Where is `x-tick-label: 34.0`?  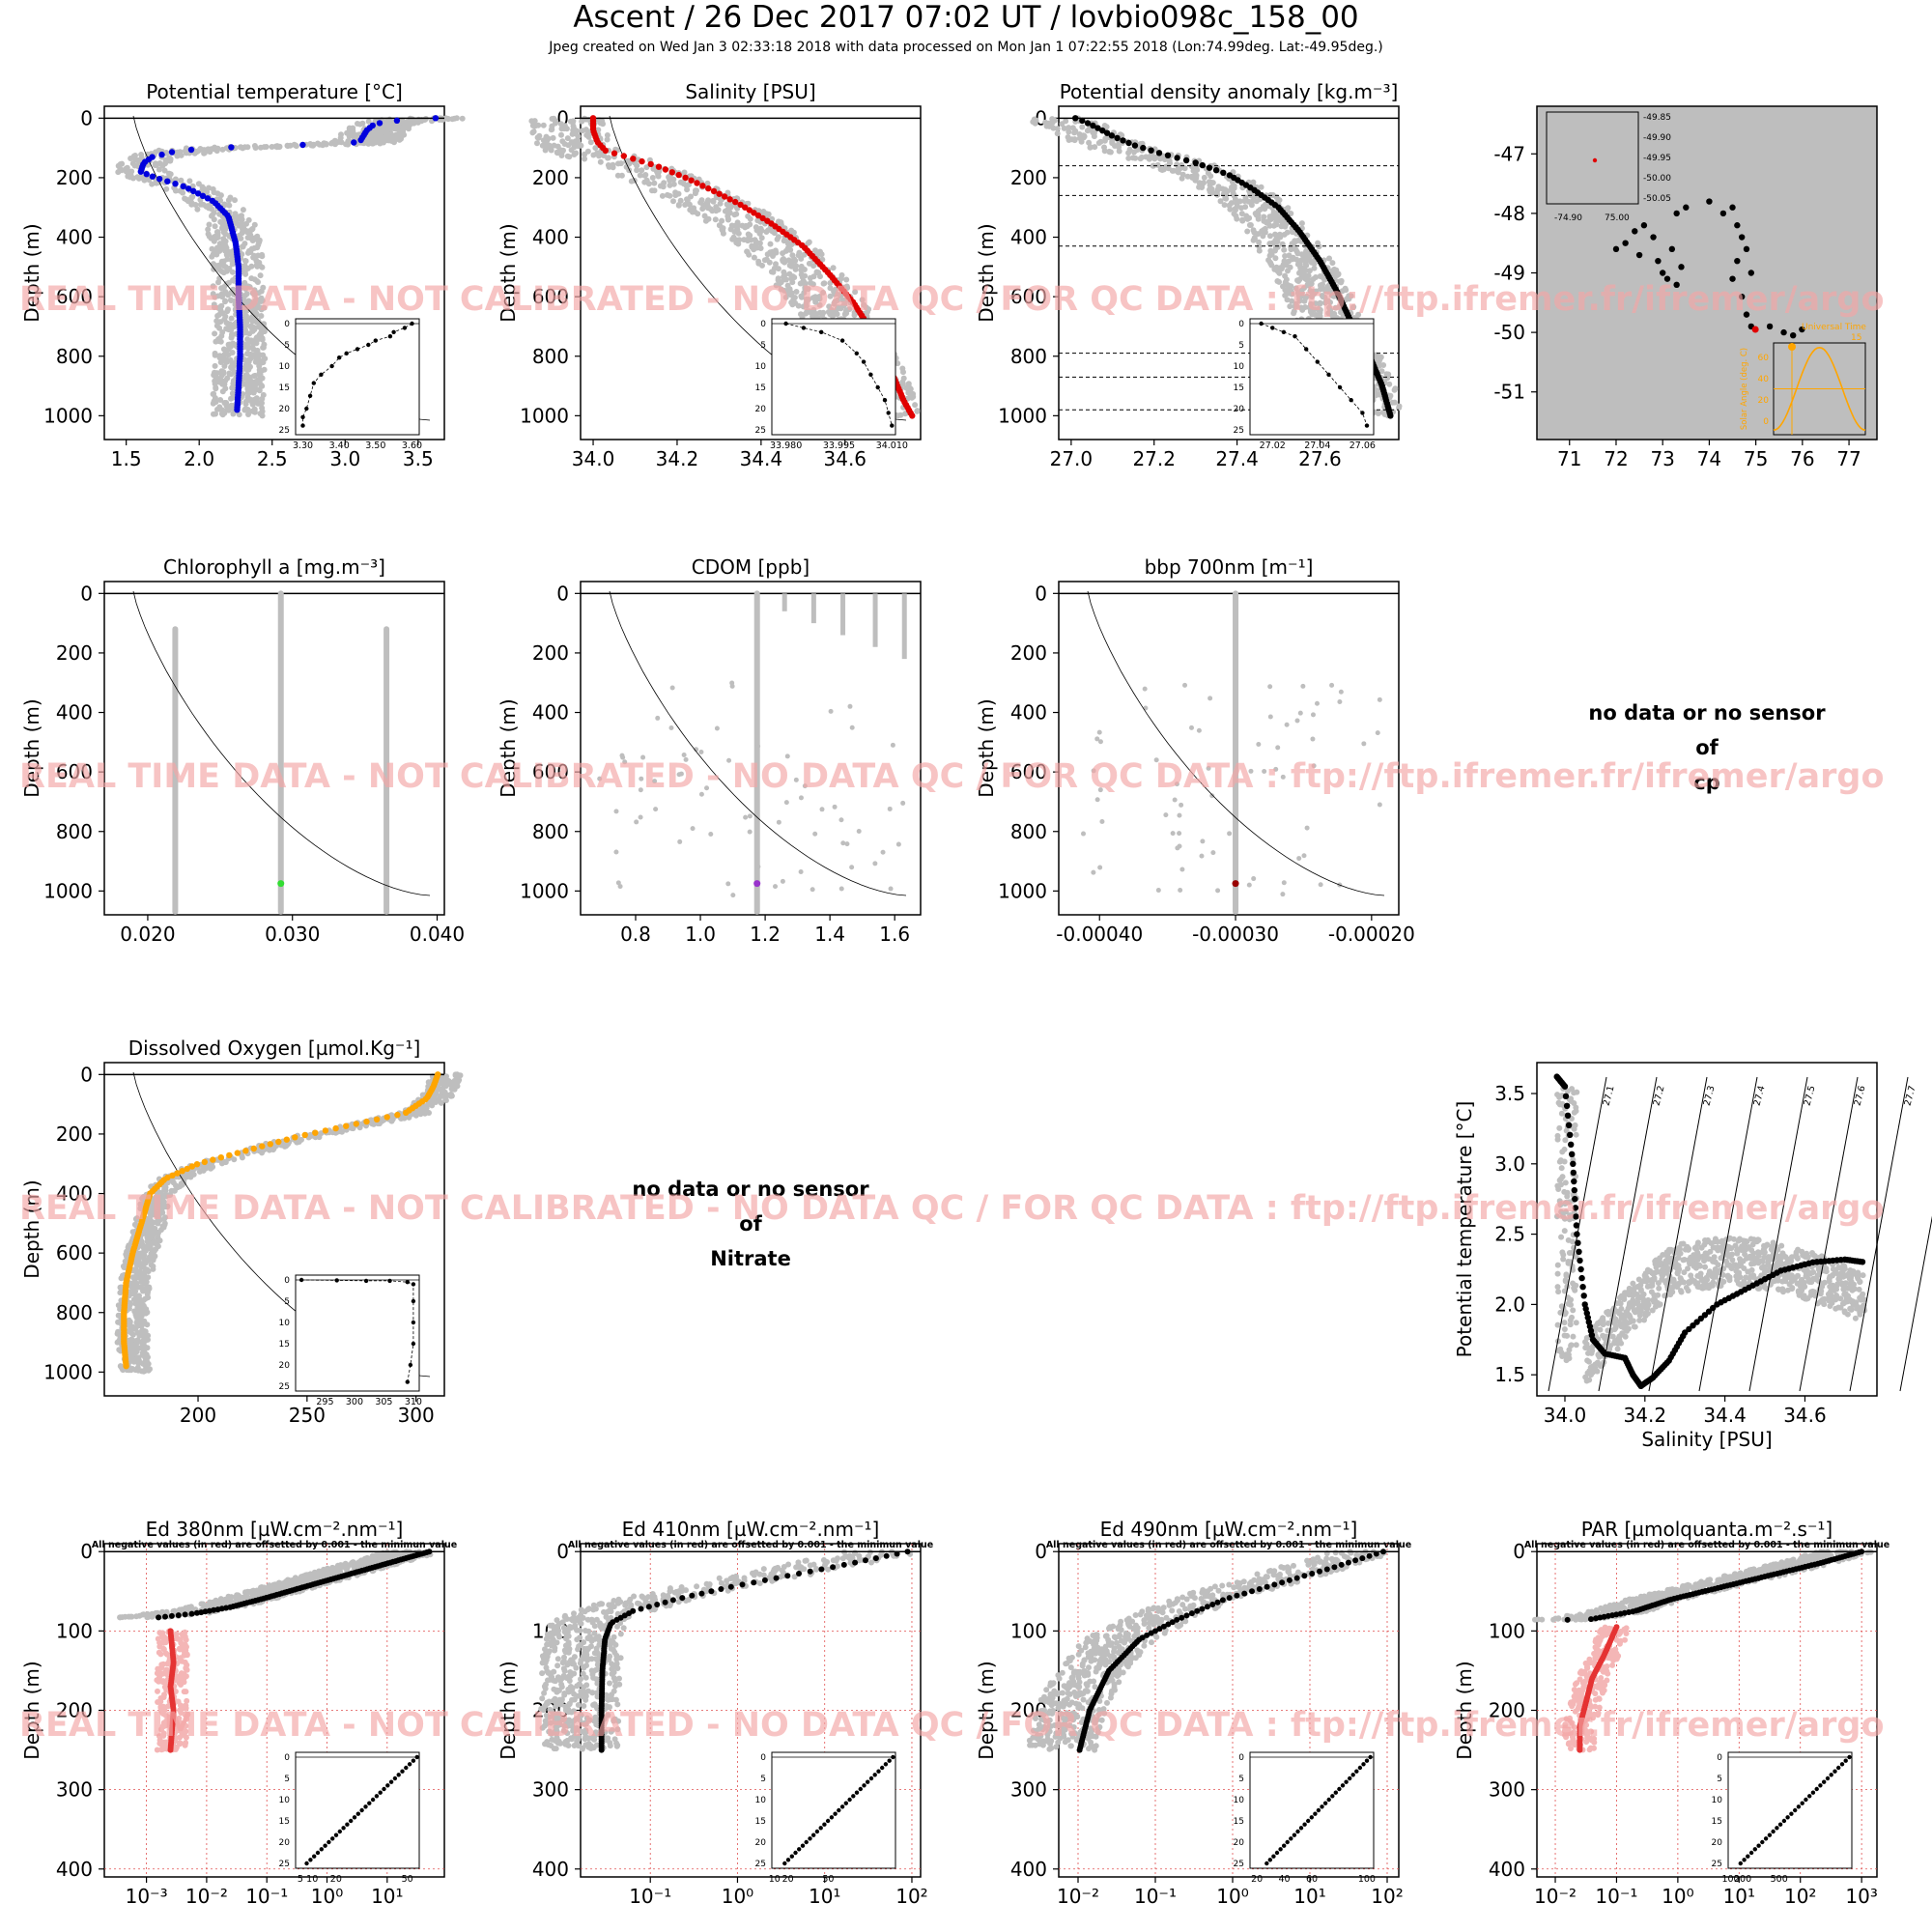 x-tick-label: 34.0 is located at coordinates (593, 458).